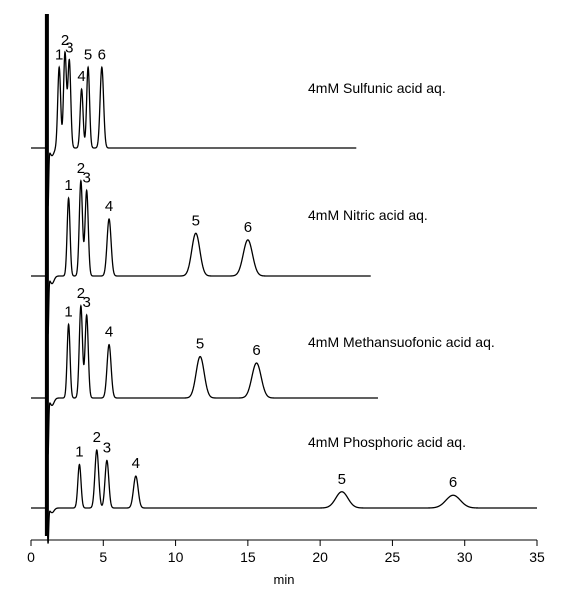 This screenshot has height=604, width=567. What do you see at coordinates (31, 557) in the screenshot?
I see `x-tick-label: 0` at bounding box center [31, 557].